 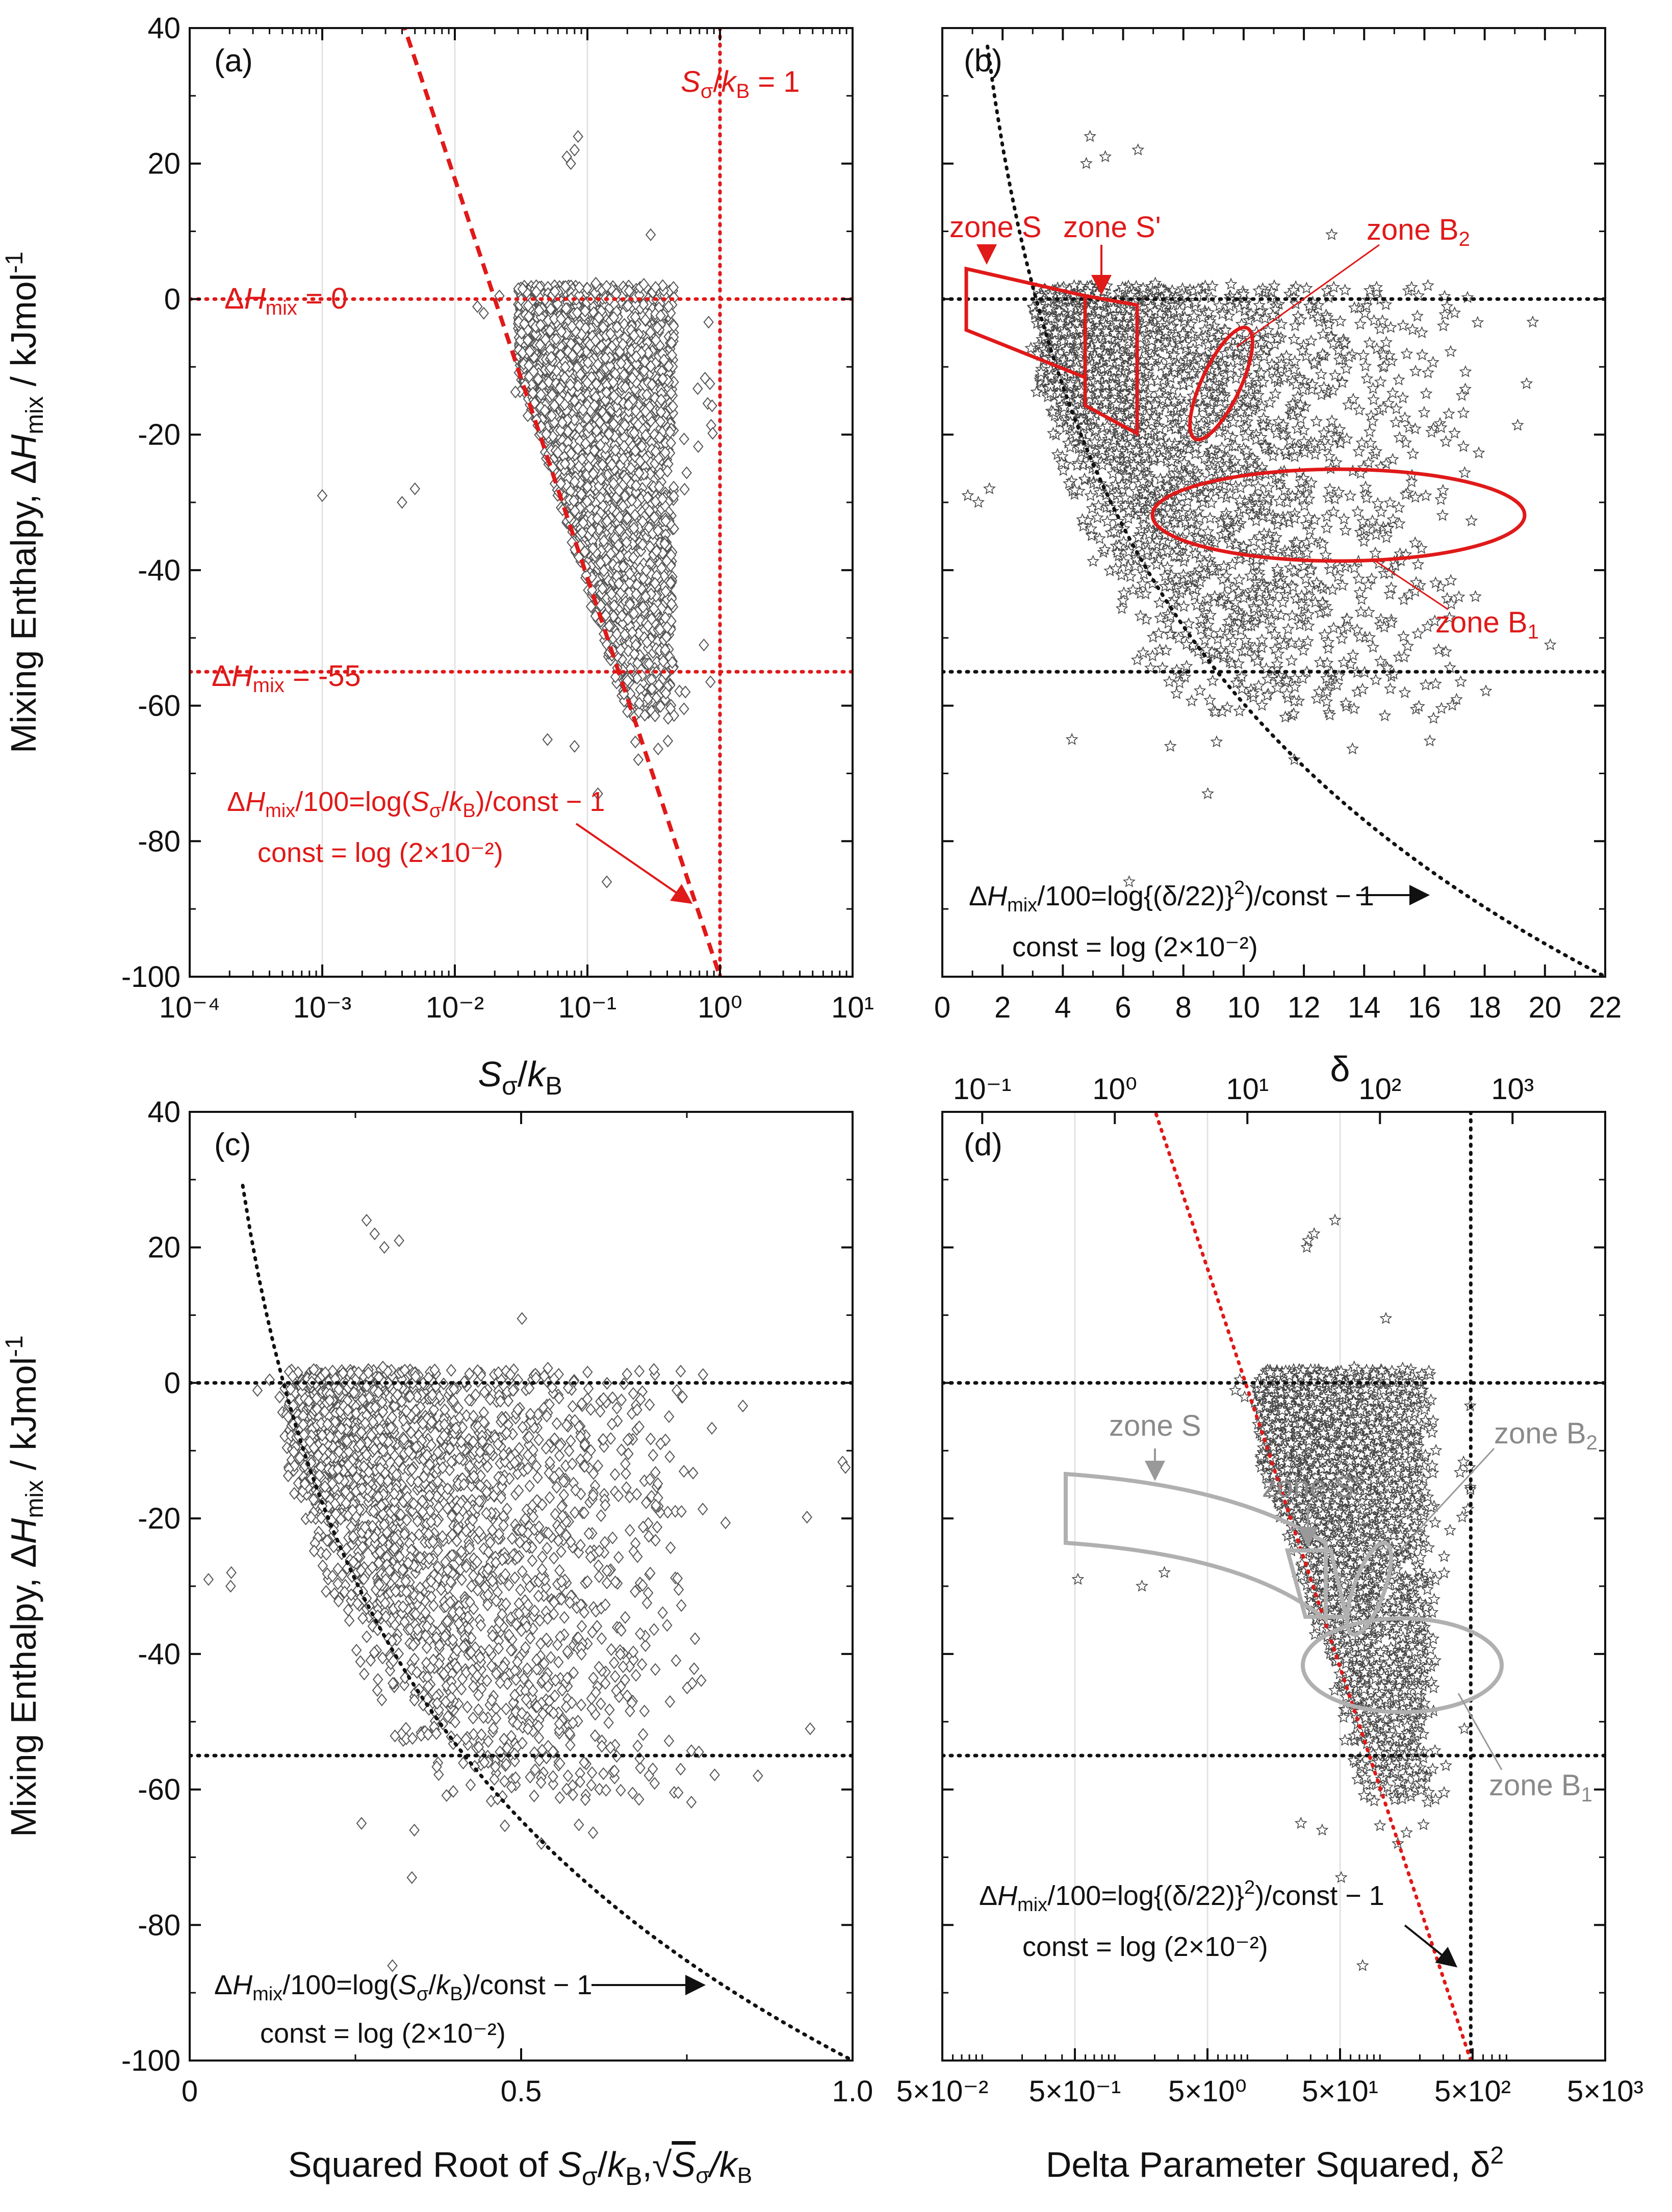 I want to click on panel-a-xlabel: Sσ/kB, so click(x=520, y=1077).